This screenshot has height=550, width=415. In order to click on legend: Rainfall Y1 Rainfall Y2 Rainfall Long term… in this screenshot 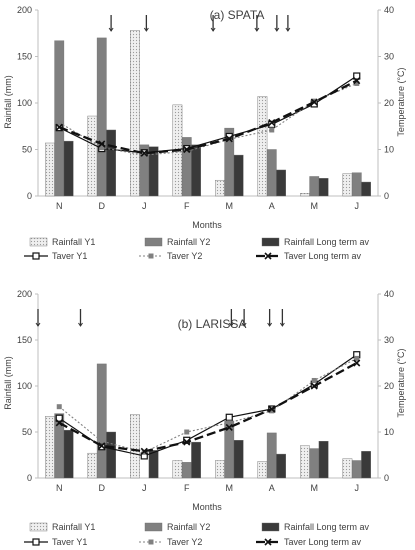, I will do `click(197, 249)`.